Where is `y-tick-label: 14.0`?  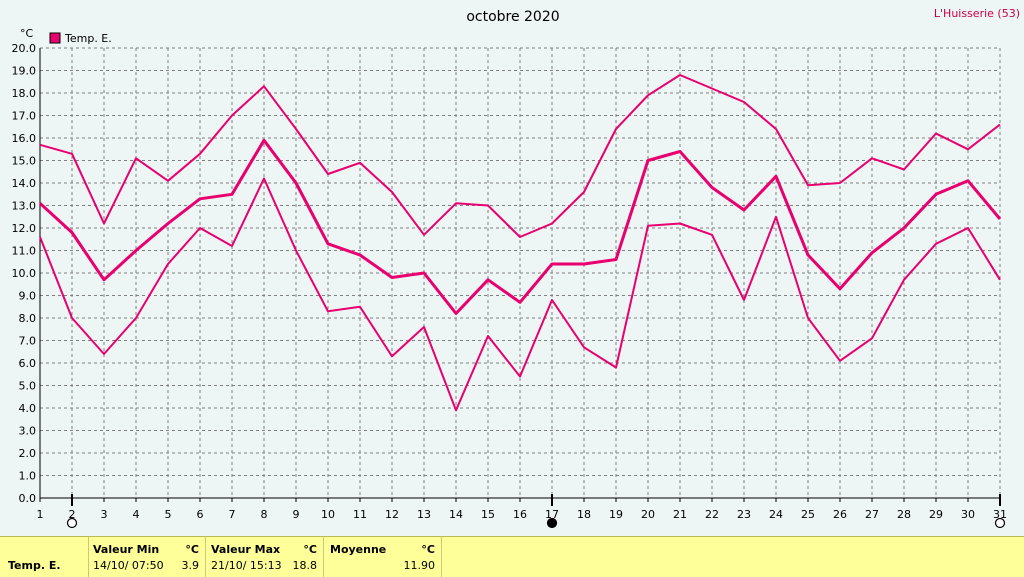 y-tick-label: 14.0 is located at coordinates (24, 183).